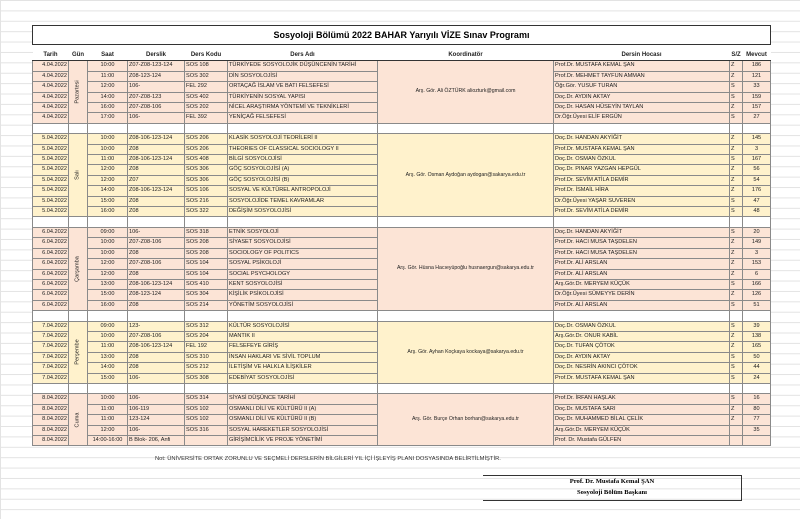  What do you see at coordinates (641, 440) in the screenshot?
I see `teacher-cell: Prof. Dr. Mustafa GÜLFEN` at bounding box center [641, 440].